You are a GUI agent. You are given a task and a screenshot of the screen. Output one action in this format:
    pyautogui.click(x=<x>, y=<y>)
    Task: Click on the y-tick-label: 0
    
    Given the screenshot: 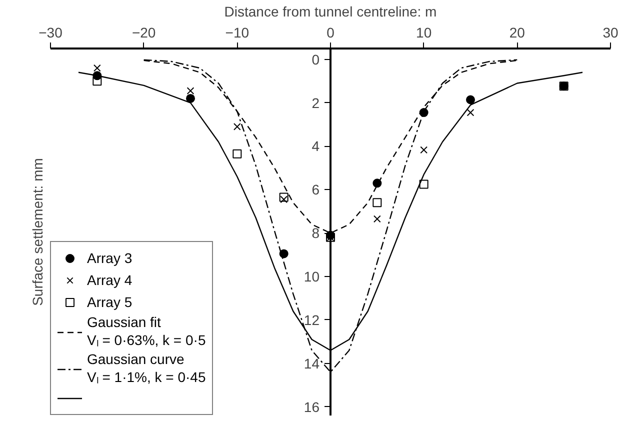 What is the action you would take?
    pyautogui.click(x=316, y=59)
    